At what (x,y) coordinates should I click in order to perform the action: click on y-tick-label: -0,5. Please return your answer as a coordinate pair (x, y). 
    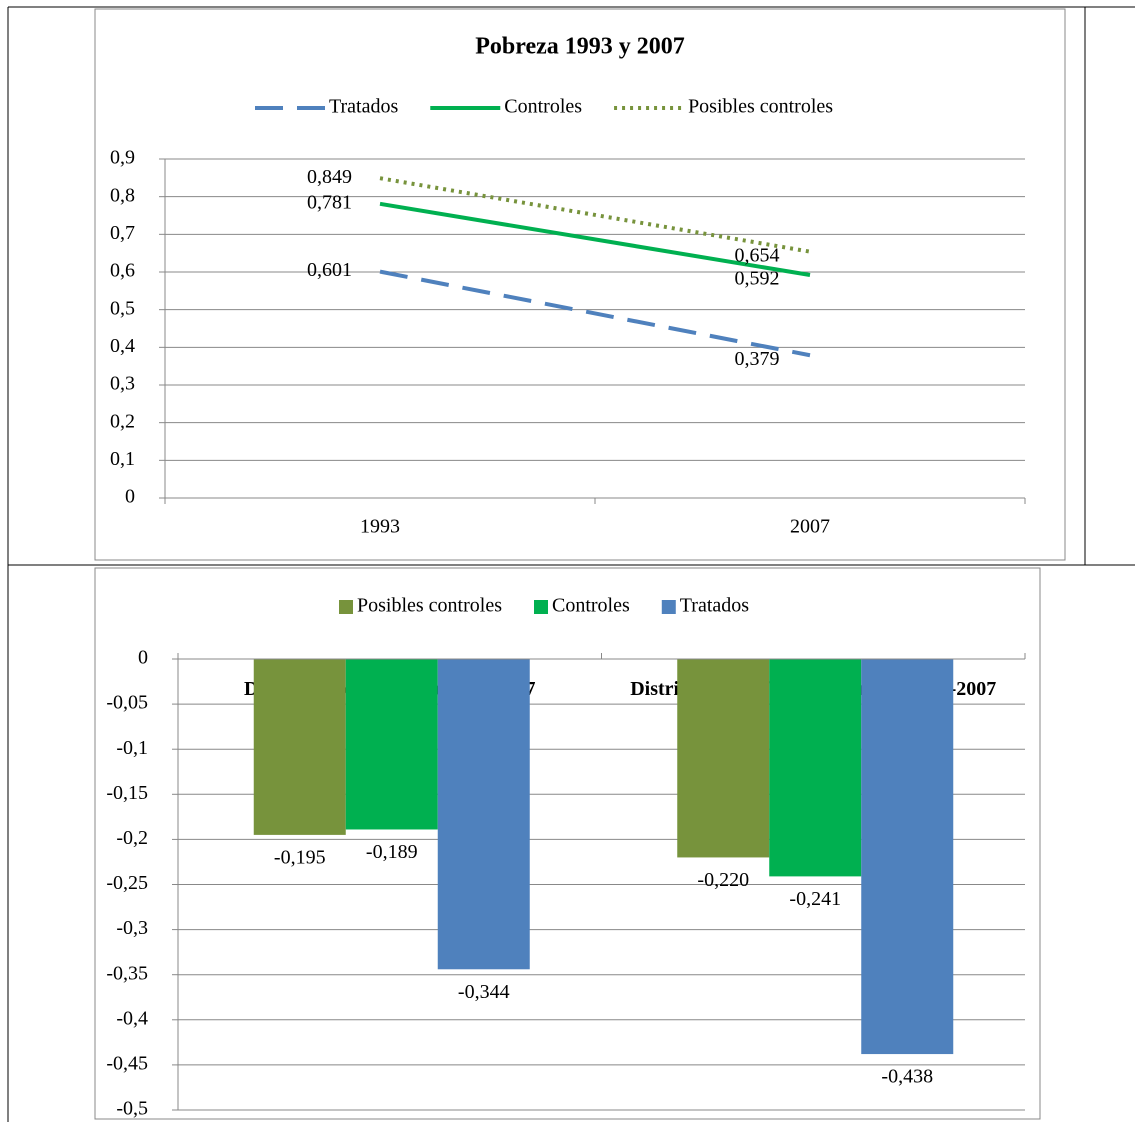
    Looking at the image, I should click on (132, 1109).